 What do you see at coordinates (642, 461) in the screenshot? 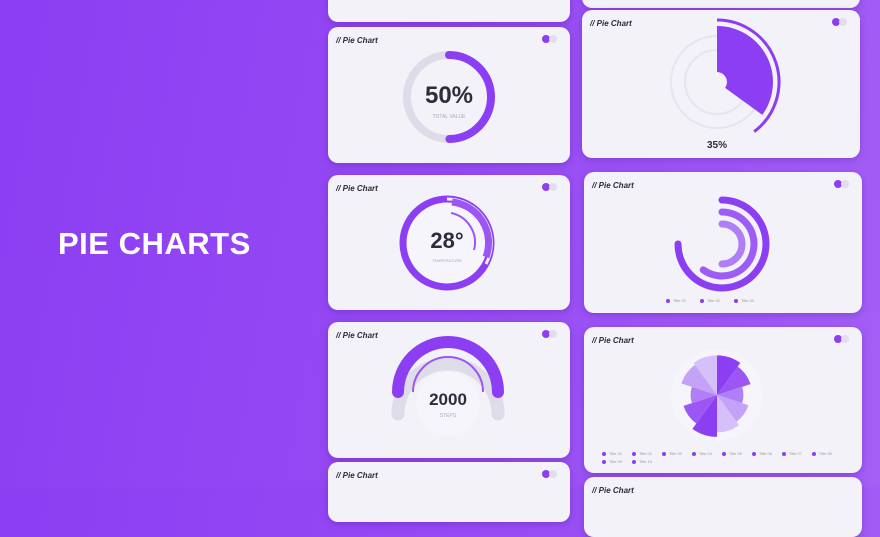
I see `legend-item: Title 10` at bounding box center [642, 461].